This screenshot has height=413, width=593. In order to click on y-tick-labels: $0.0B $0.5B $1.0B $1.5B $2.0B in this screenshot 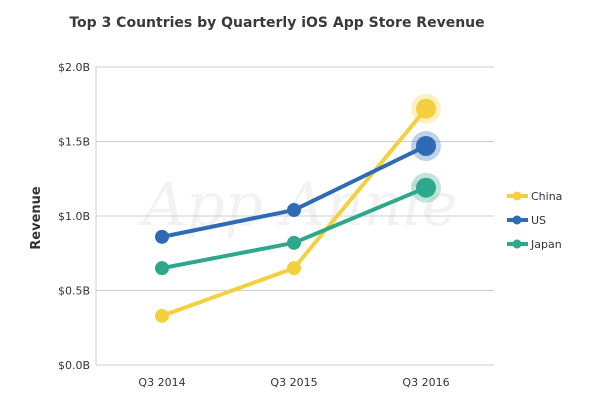, I will do `click(74, 216)`.